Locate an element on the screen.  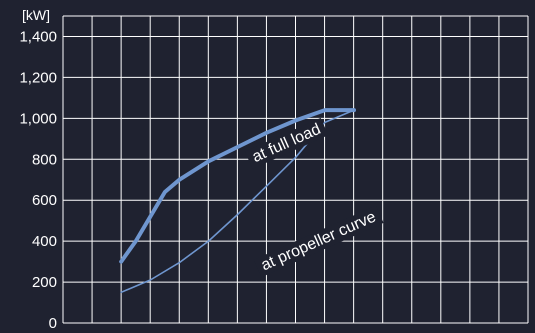
y-tick-label: 800 is located at coordinates (44, 159).